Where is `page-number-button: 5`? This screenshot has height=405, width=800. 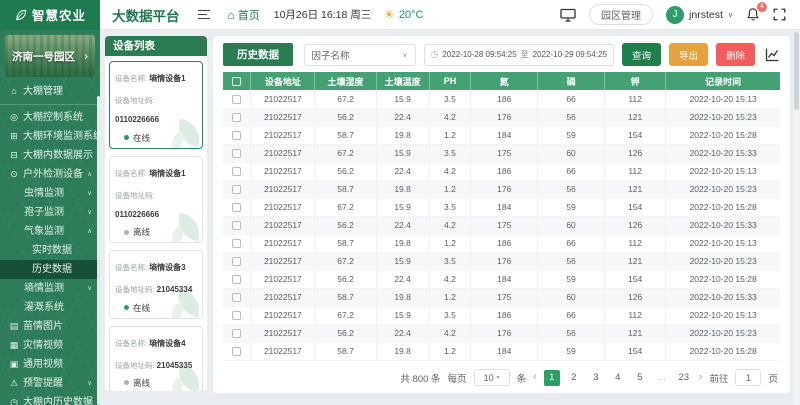 page-number-button: 5 is located at coordinates (640, 377).